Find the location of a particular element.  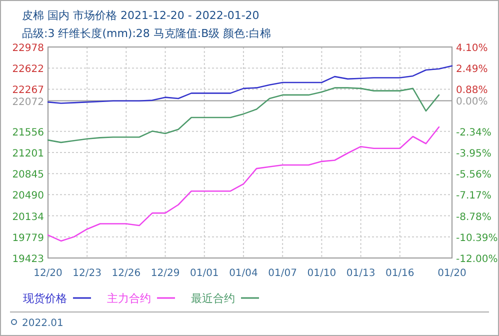

y2-tick-label: -12.00% is located at coordinates (477, 259).